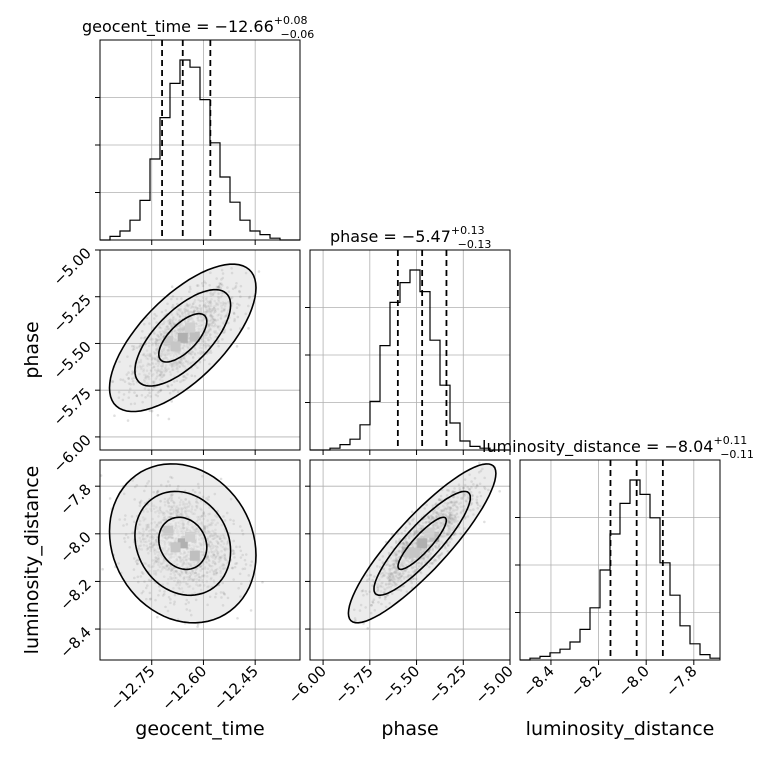 This screenshot has height=760, width=760. What do you see at coordinates (32, 560) in the screenshot?
I see `ylabel-luminosity-distance: luminosity_distance` at bounding box center [32, 560].